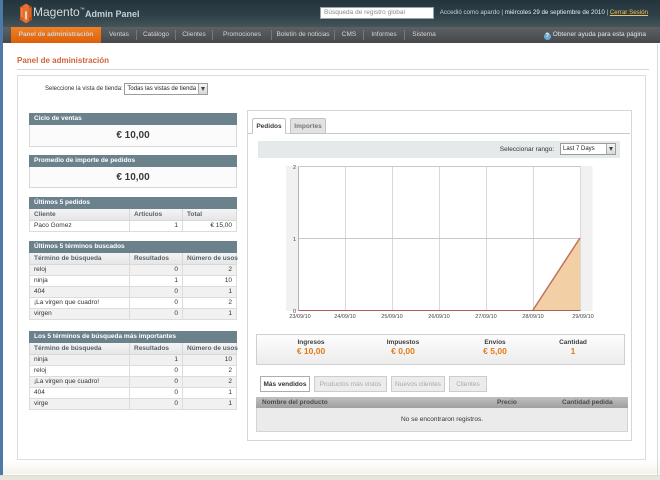 This screenshot has width=660, height=480. I want to click on svg-text: 24/09/10, so click(344, 317).